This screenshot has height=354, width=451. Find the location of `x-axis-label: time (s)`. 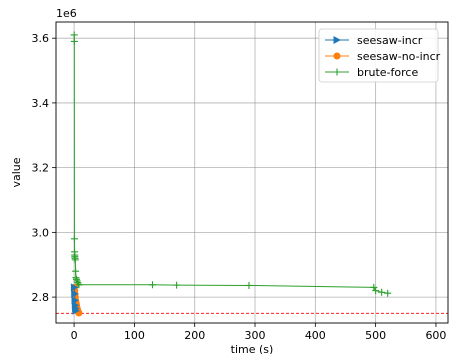

x-axis-label: time (s) is located at coordinates (252, 348).